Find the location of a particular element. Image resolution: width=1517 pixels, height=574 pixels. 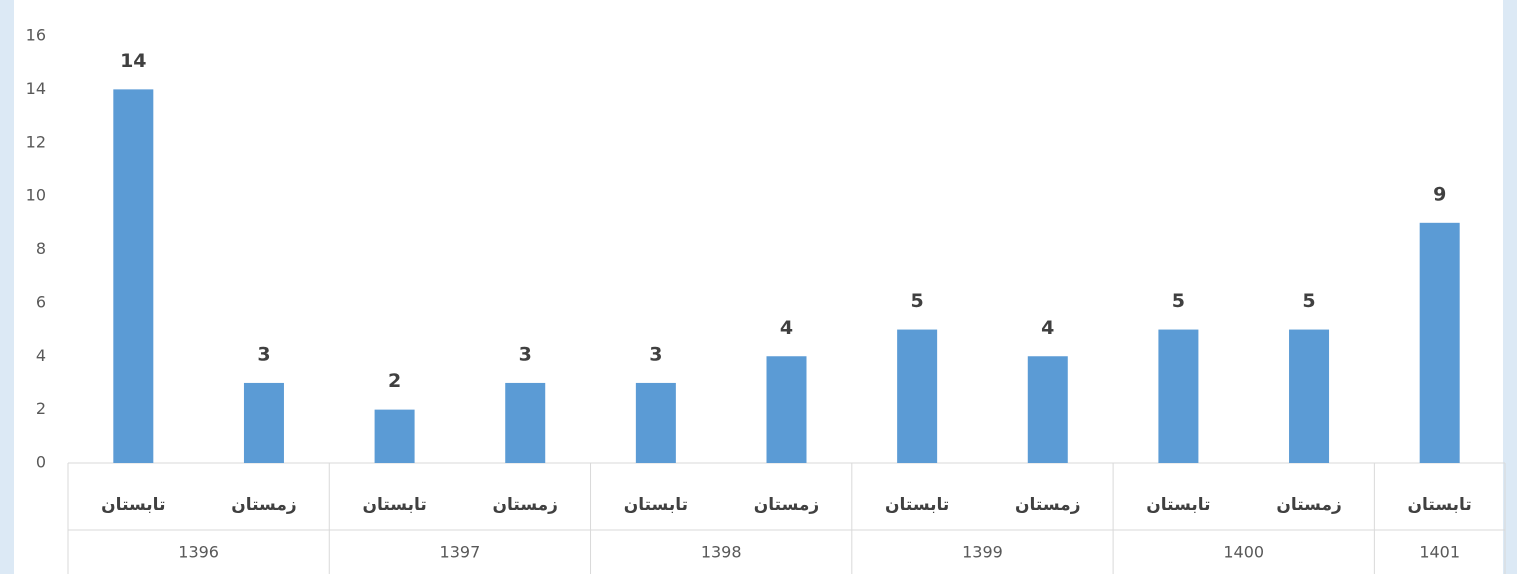

group-label: 1400 is located at coordinates (1243, 552).